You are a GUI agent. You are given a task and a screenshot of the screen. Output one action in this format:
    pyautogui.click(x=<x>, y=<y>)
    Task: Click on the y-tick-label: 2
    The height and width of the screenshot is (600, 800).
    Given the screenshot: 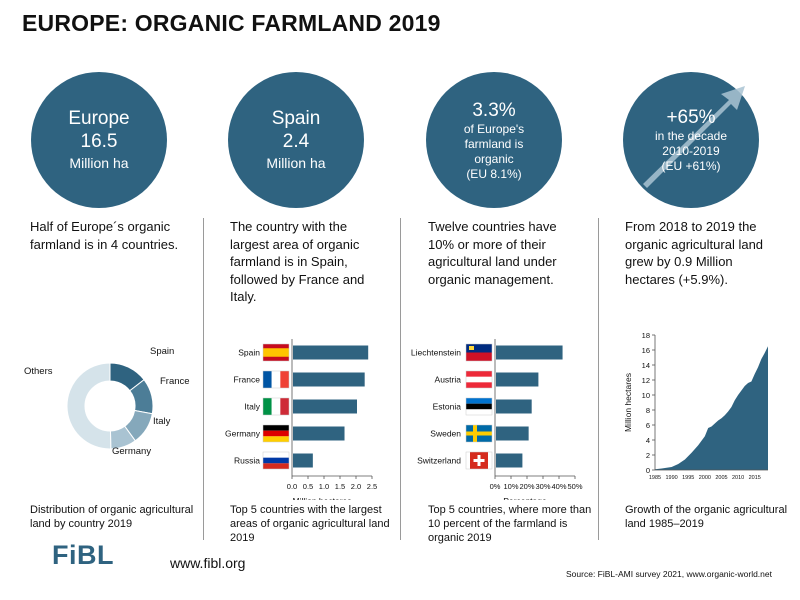 What is the action you would take?
    pyautogui.click(x=648, y=455)
    